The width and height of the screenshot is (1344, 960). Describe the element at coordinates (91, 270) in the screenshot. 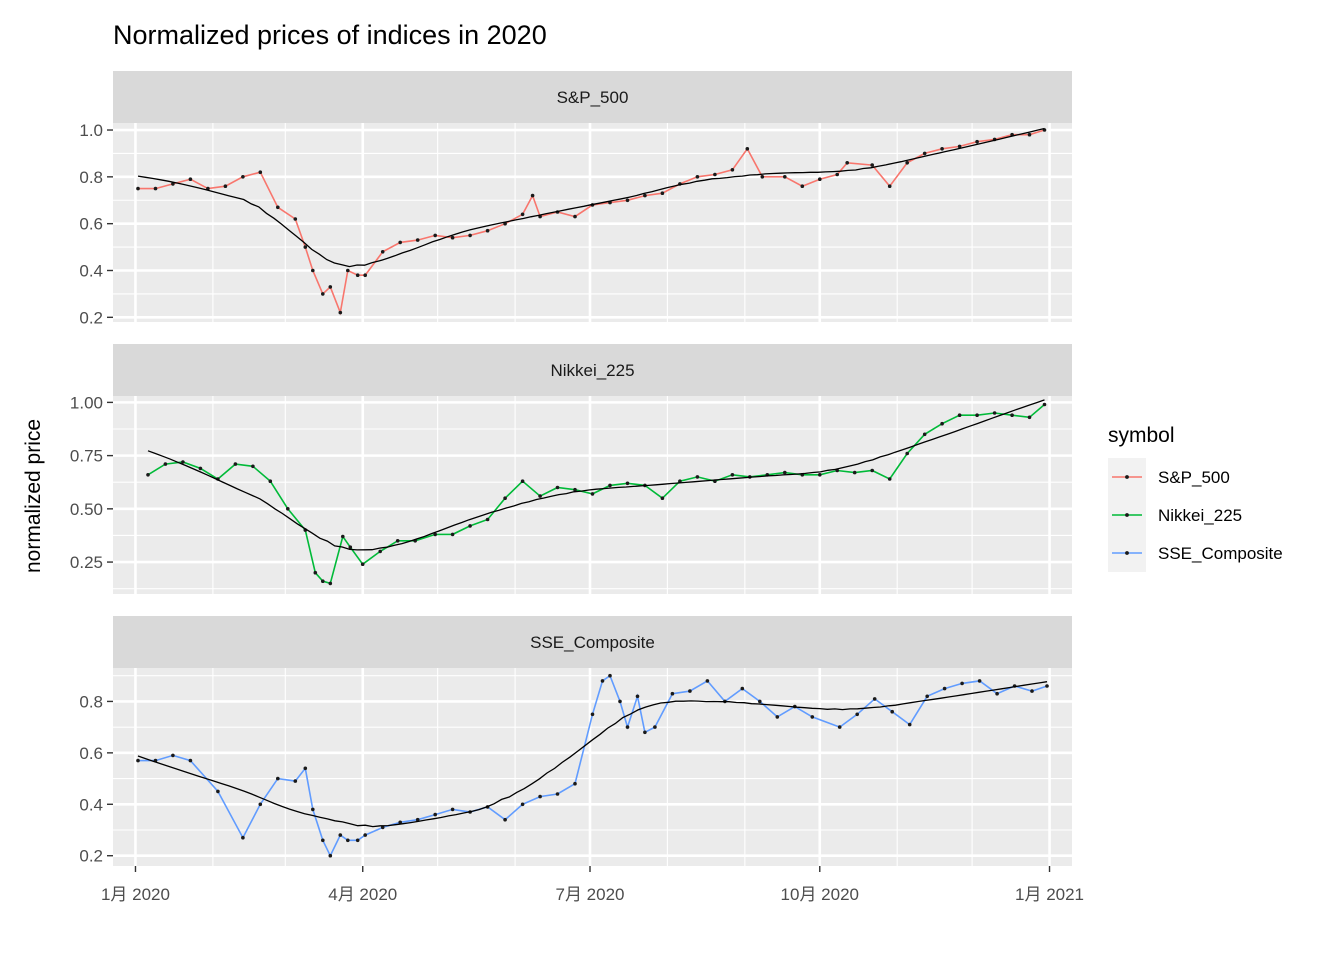

I see `y-tick-label: 0.4` at that location.